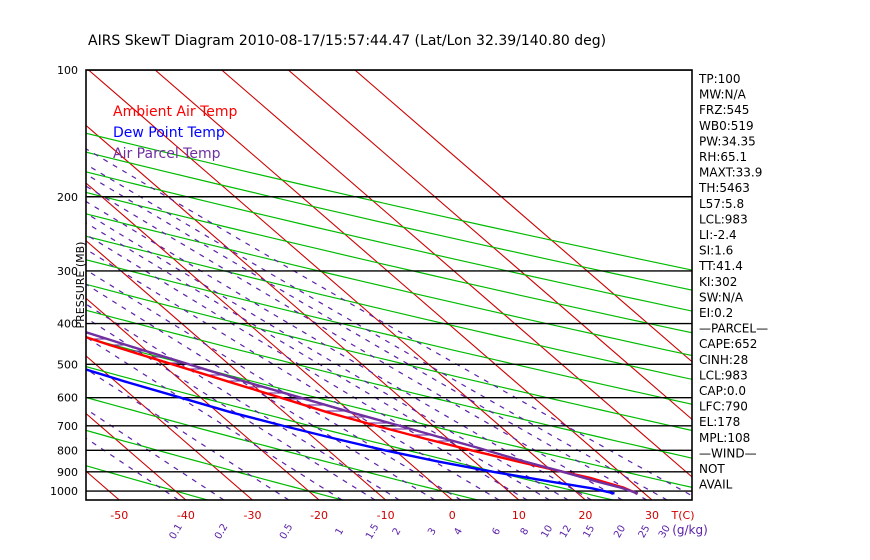  Describe the element at coordinates (724, 110) in the screenshot. I see `index-line: FRZ:545` at that location.